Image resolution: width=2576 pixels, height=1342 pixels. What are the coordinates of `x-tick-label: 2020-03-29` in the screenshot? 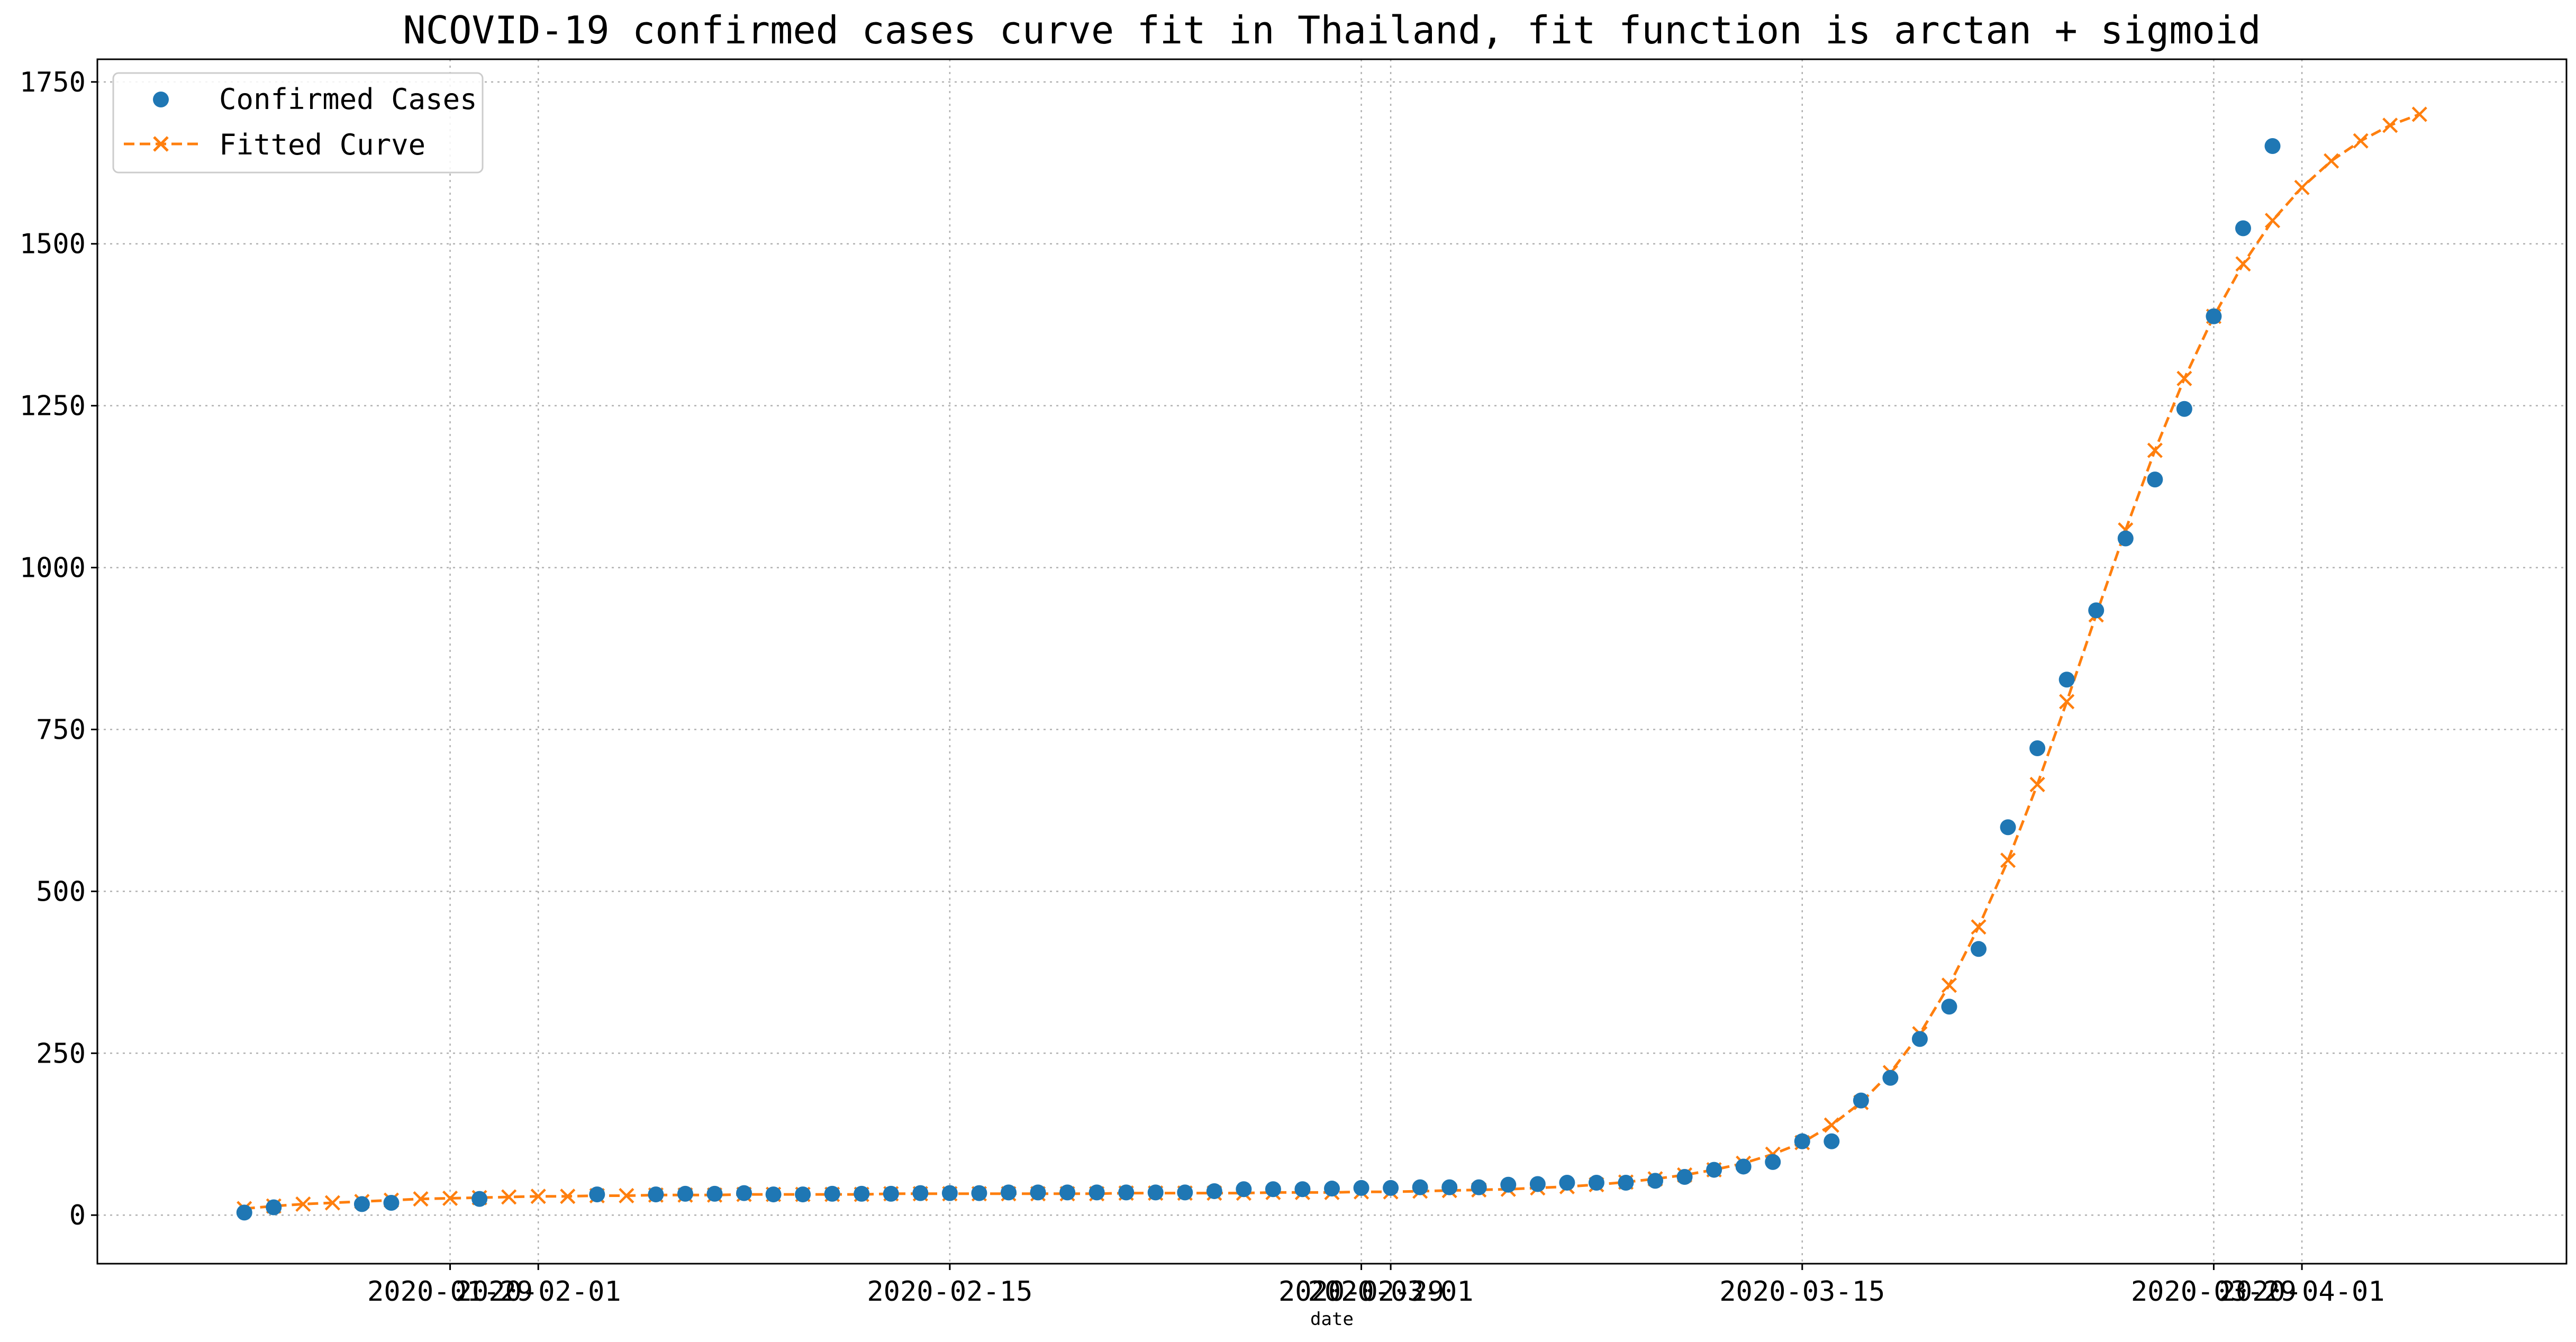 It's located at (2214, 1292).